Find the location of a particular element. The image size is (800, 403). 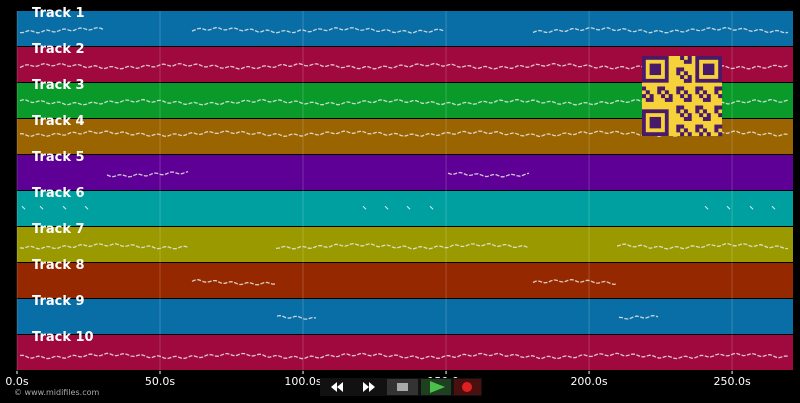

tick-label: 50.0s is located at coordinates (160, 381).